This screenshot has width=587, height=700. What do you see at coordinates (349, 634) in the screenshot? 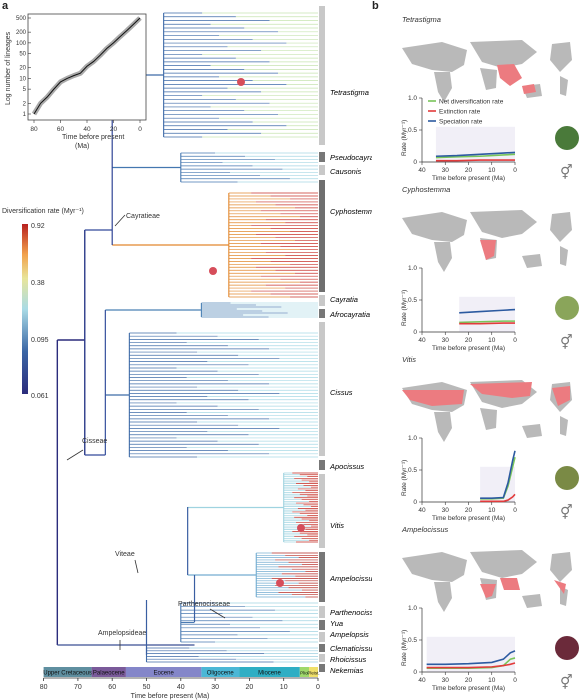
I see `clade-label: Ampelopsis` at bounding box center [349, 634].